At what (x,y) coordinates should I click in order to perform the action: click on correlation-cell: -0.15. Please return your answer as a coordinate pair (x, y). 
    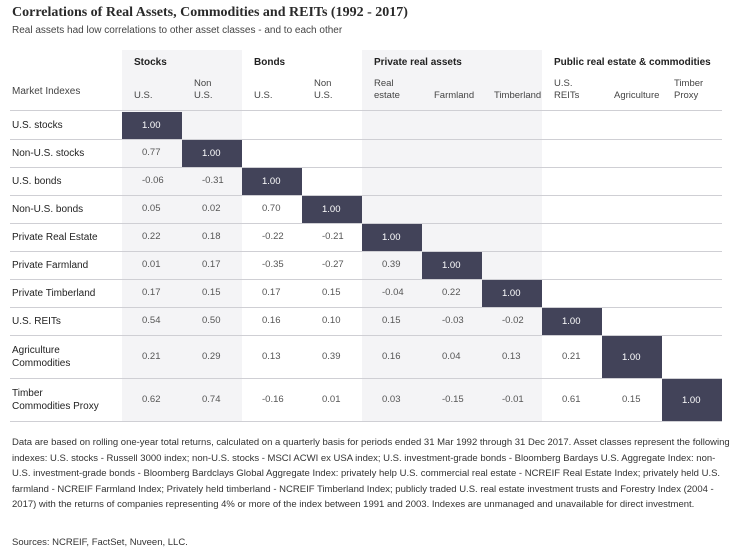
    Looking at the image, I should click on (452, 400).